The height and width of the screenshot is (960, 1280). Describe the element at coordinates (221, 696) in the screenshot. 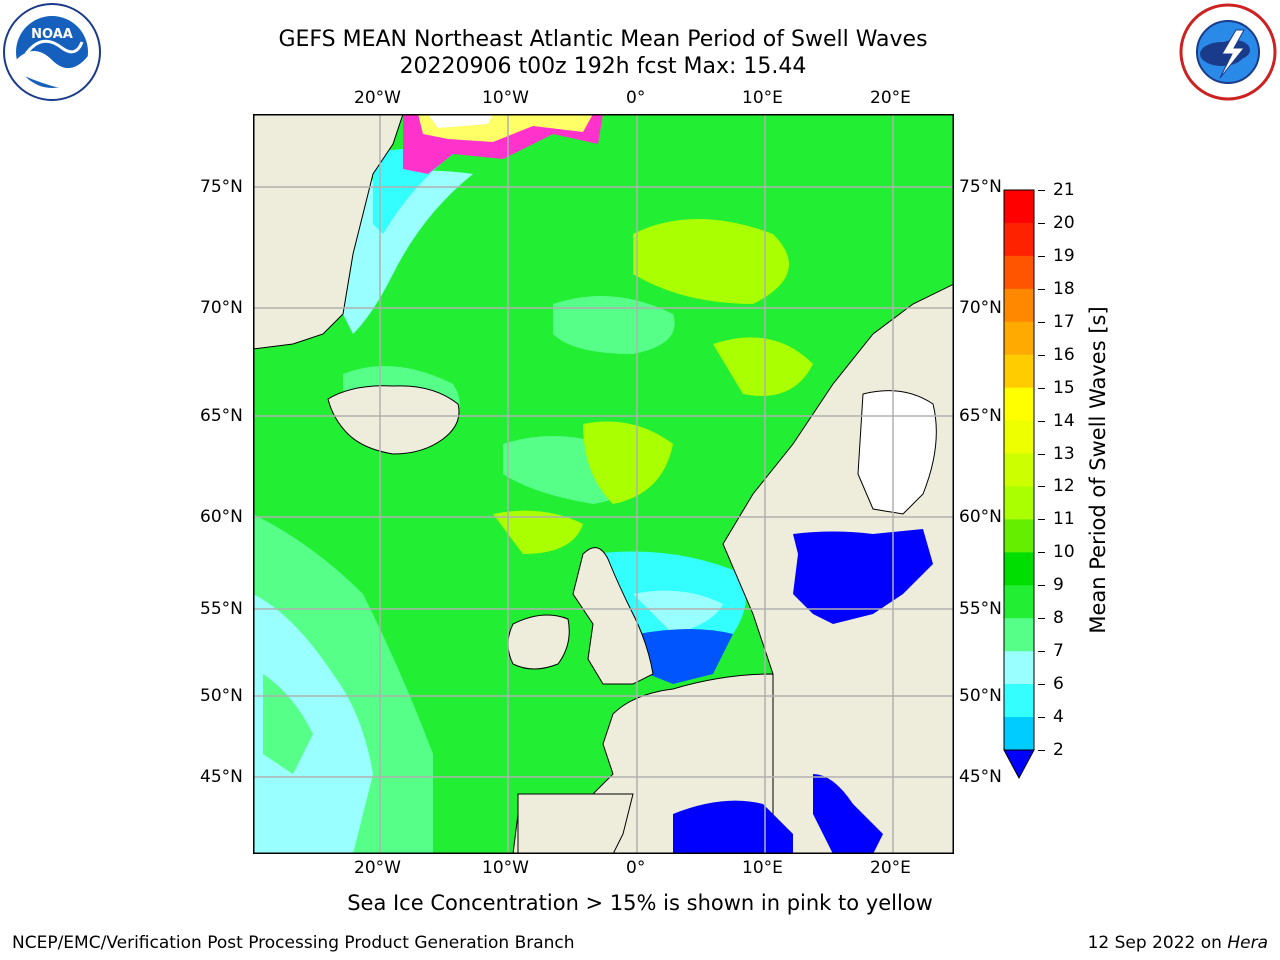

I see `lat-label-left-50n: 50°N` at that location.